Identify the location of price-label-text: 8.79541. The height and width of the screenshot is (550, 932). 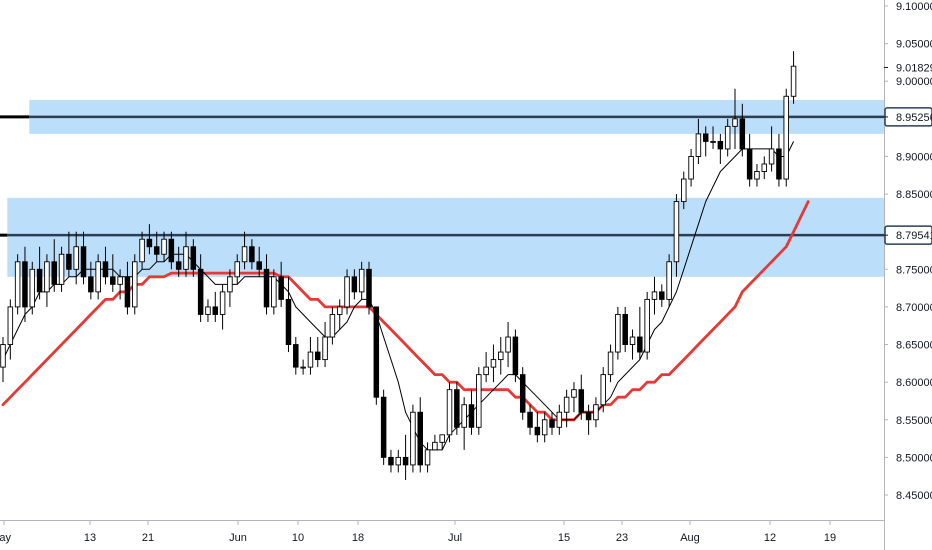
(914, 236).